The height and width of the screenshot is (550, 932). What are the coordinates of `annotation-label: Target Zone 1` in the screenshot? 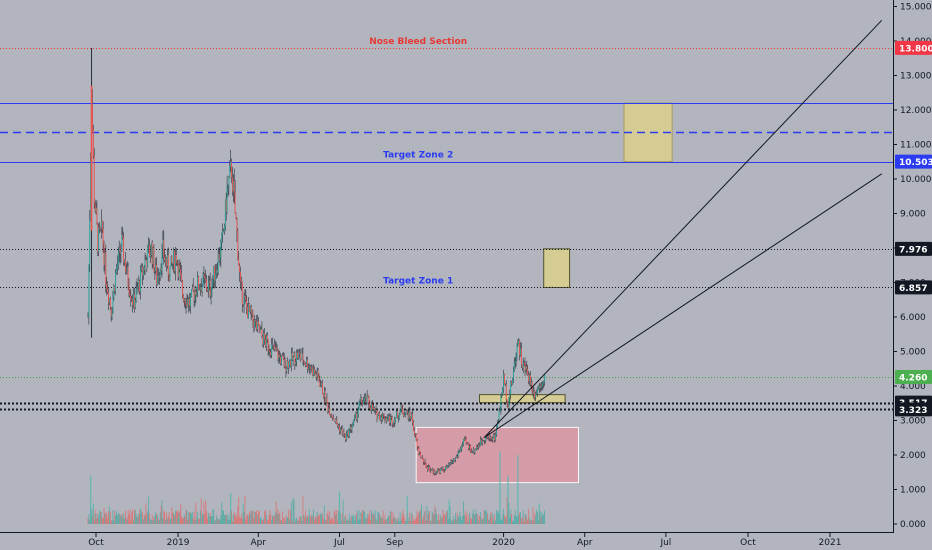 It's located at (418, 281).